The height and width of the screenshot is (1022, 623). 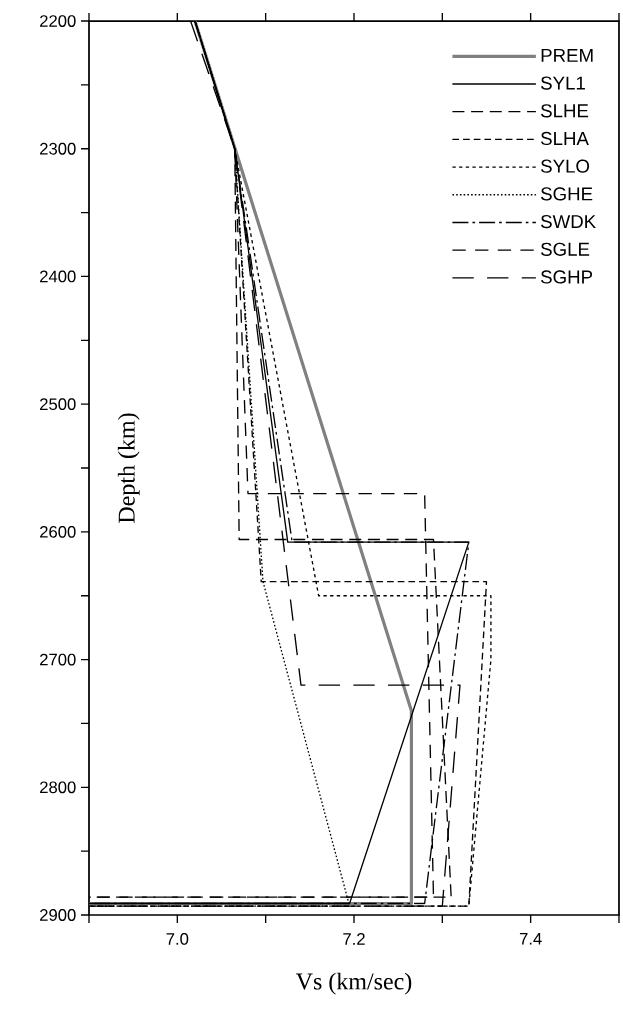 I want to click on y-axis-title: Depth (km), so click(x=128, y=468).